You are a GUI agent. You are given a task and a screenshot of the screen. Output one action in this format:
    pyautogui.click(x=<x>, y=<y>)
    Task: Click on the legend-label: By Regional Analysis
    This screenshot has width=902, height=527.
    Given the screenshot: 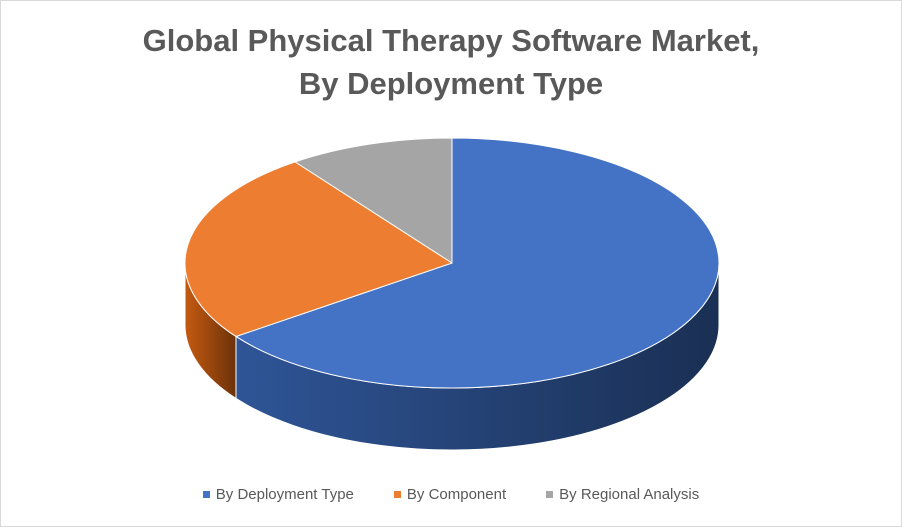 What is the action you would take?
    pyautogui.click(x=629, y=494)
    